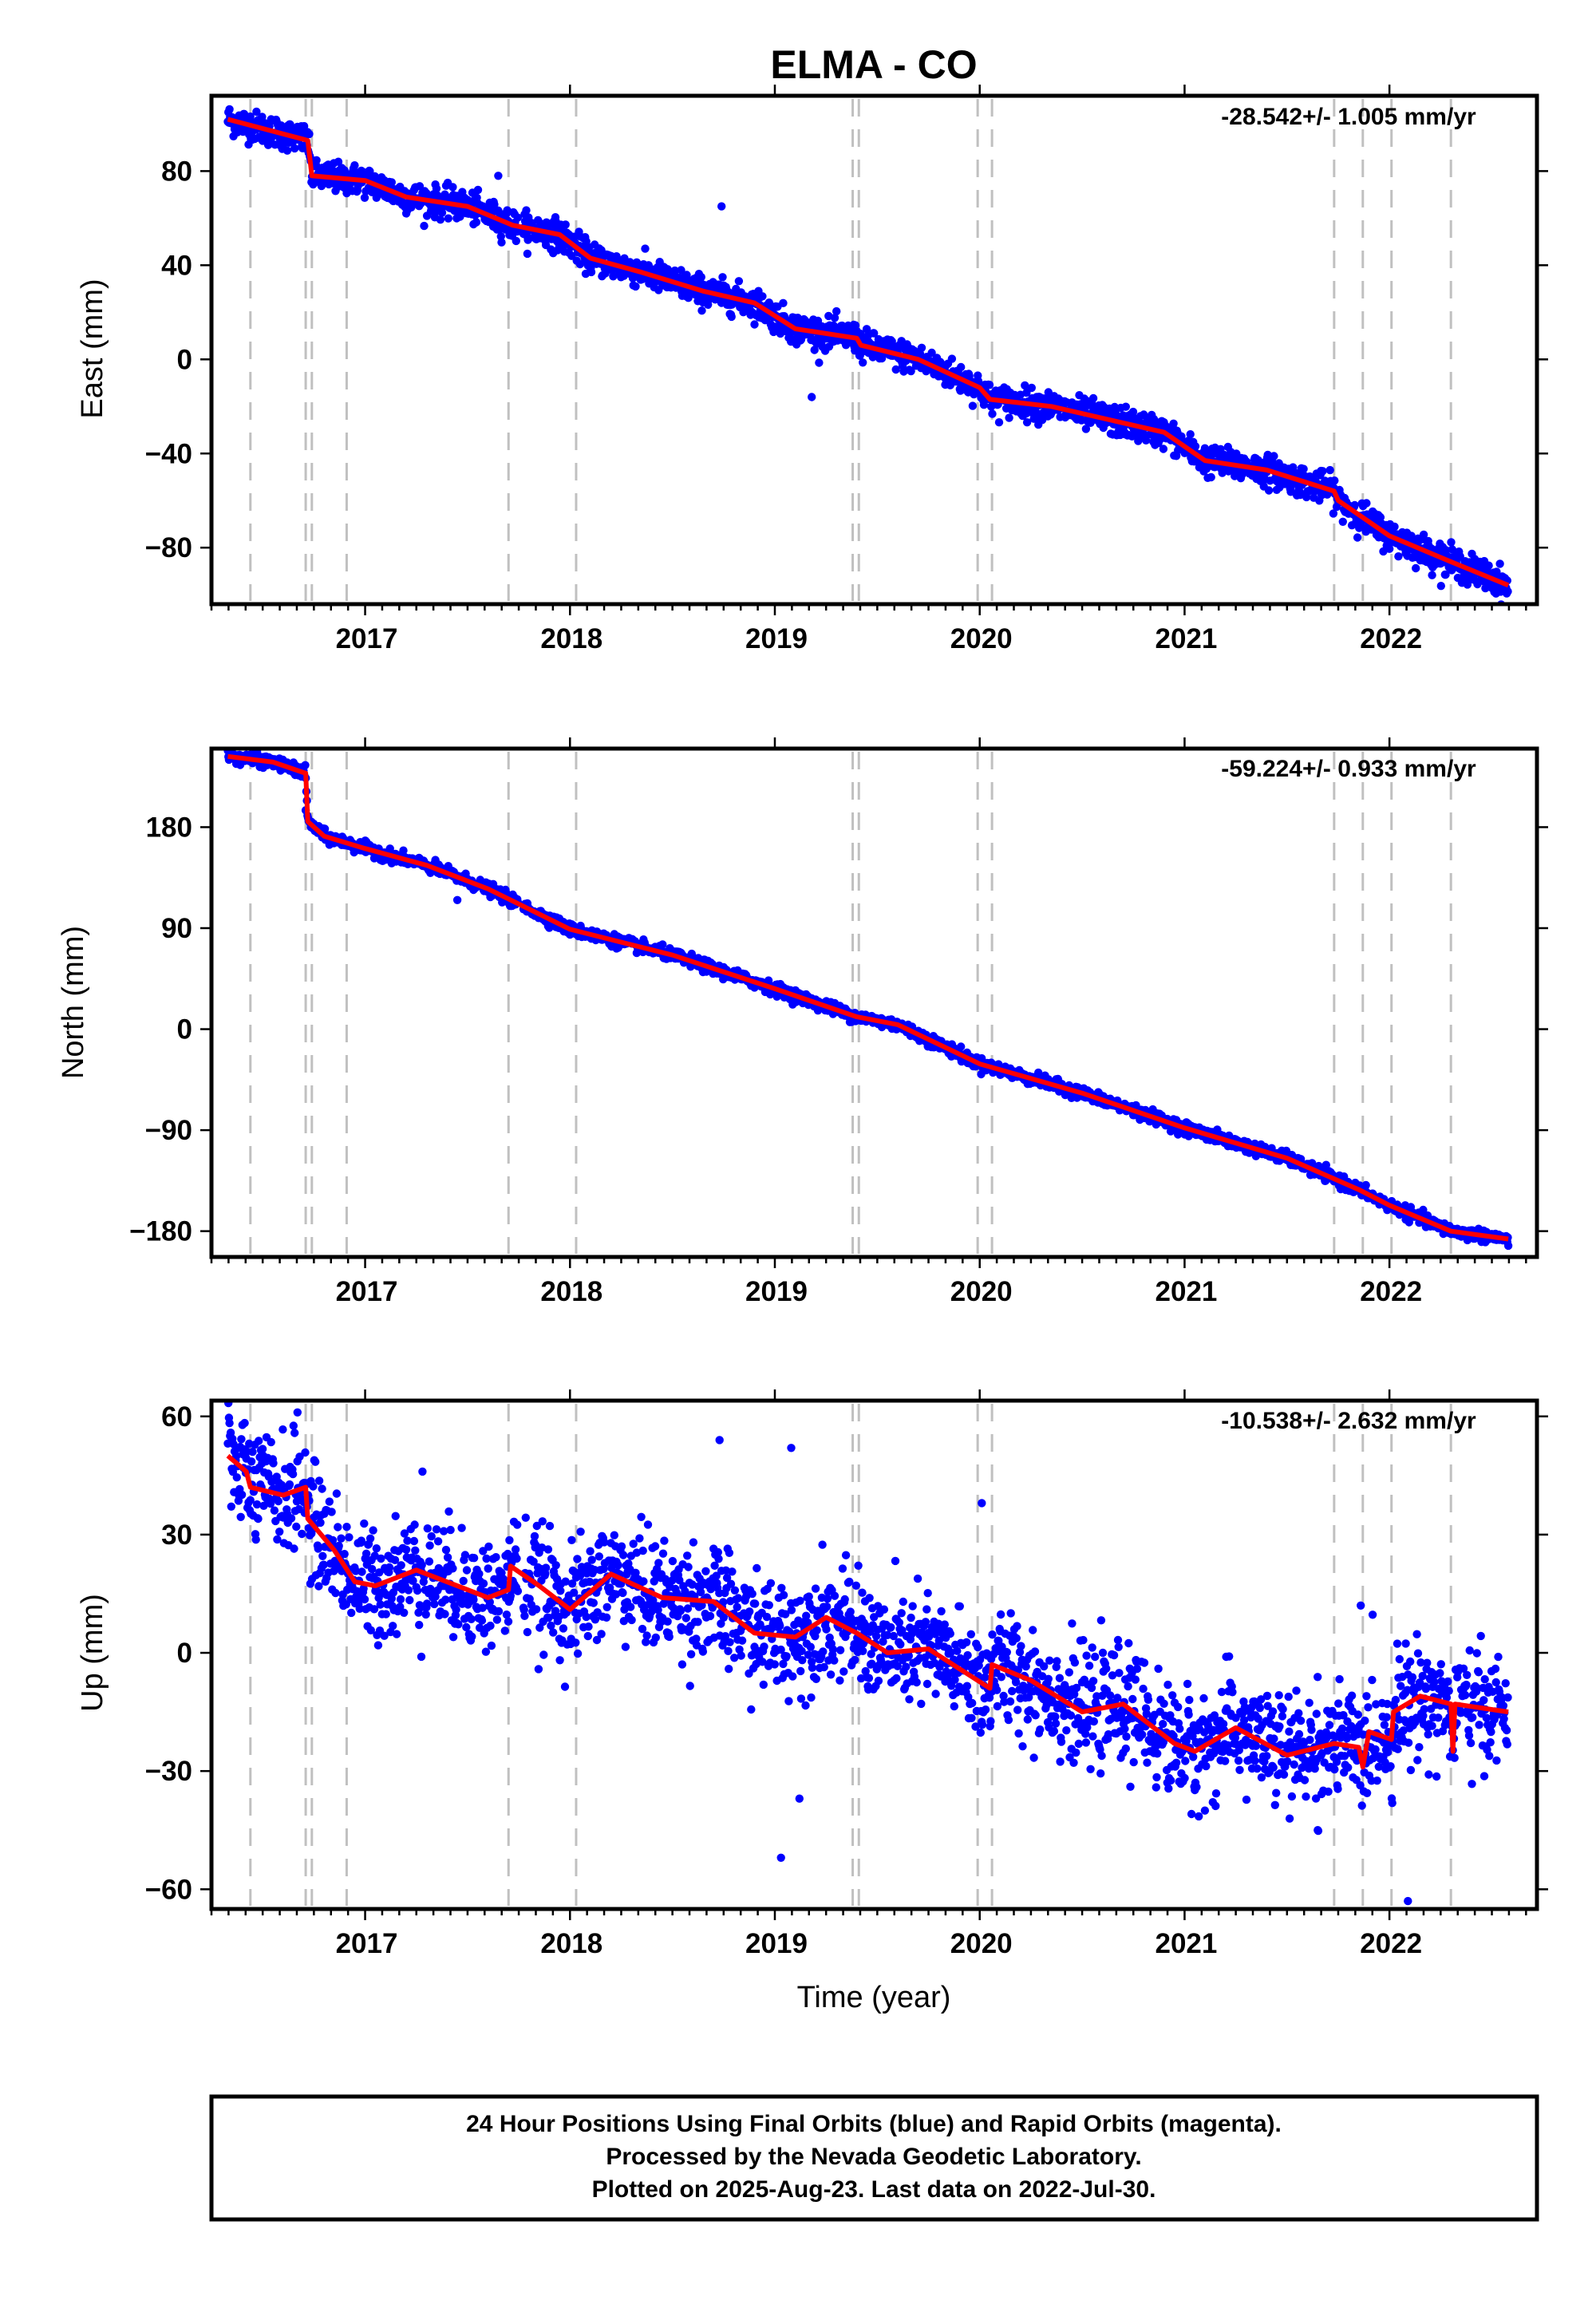 This screenshot has height=2316, width=1596. What do you see at coordinates (160, 1231) in the screenshot?
I see `north-y-tick-label: −180` at bounding box center [160, 1231].